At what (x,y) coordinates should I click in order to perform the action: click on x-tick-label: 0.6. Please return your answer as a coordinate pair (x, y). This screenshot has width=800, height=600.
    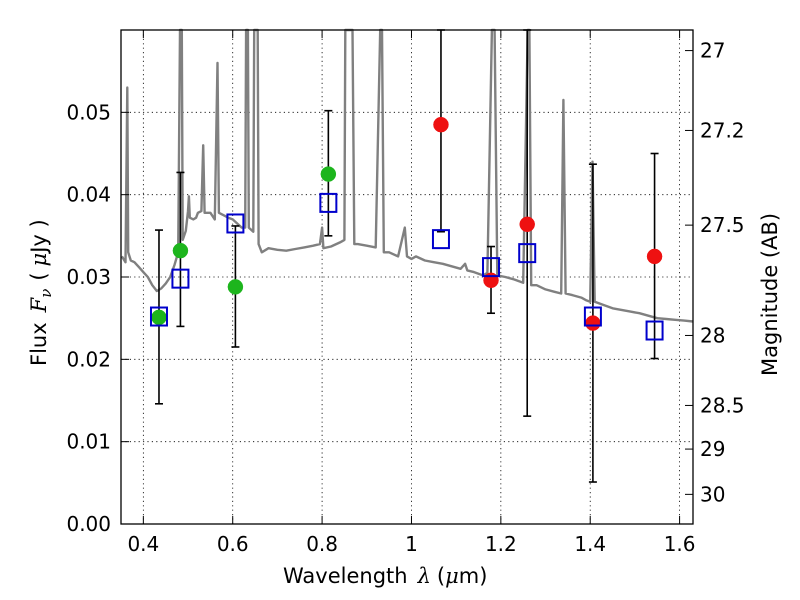
    Looking at the image, I should click on (233, 544).